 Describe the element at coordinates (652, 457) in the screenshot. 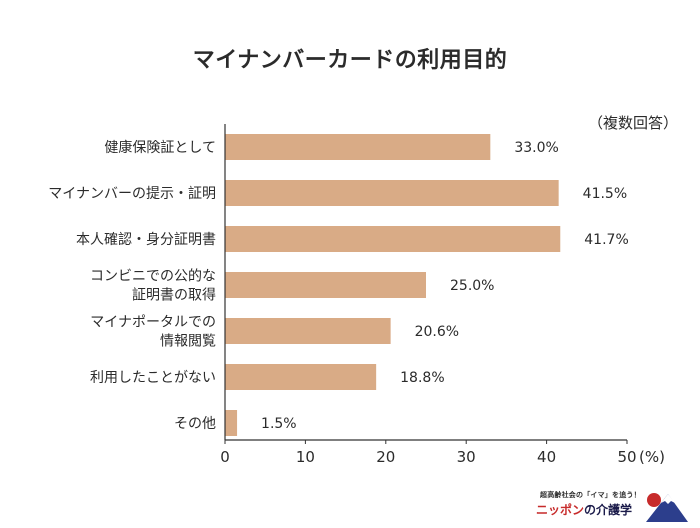

I see `x-axis-unit: (%)` at that location.